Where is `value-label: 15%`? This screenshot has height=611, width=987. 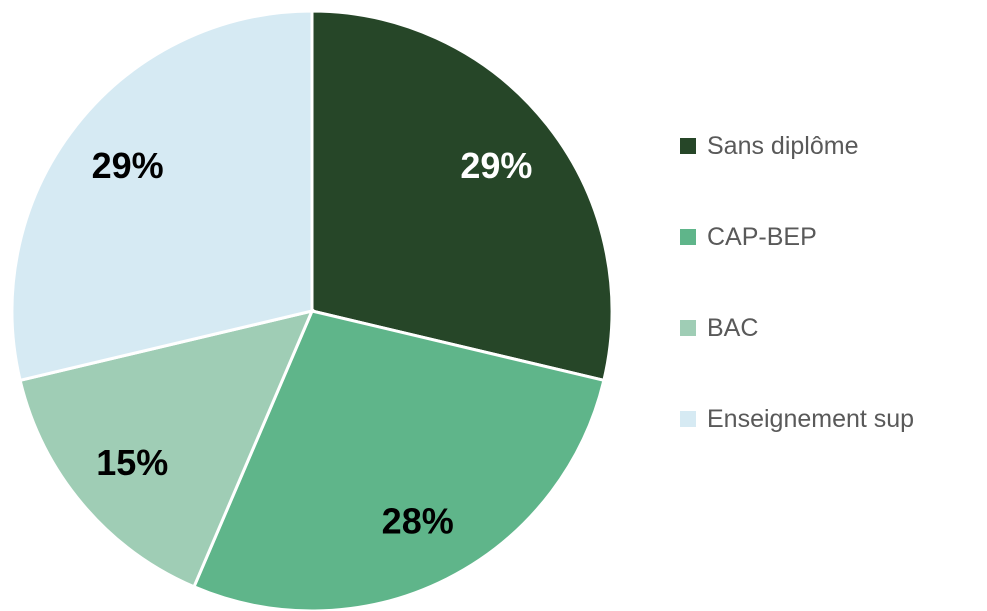 value-label: 15% is located at coordinates (132, 462).